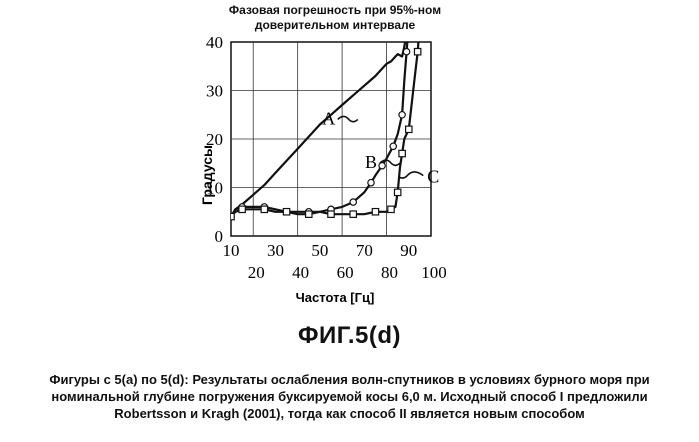  Describe the element at coordinates (345, 272) in the screenshot. I see `x-tick-label: 60` at that location.